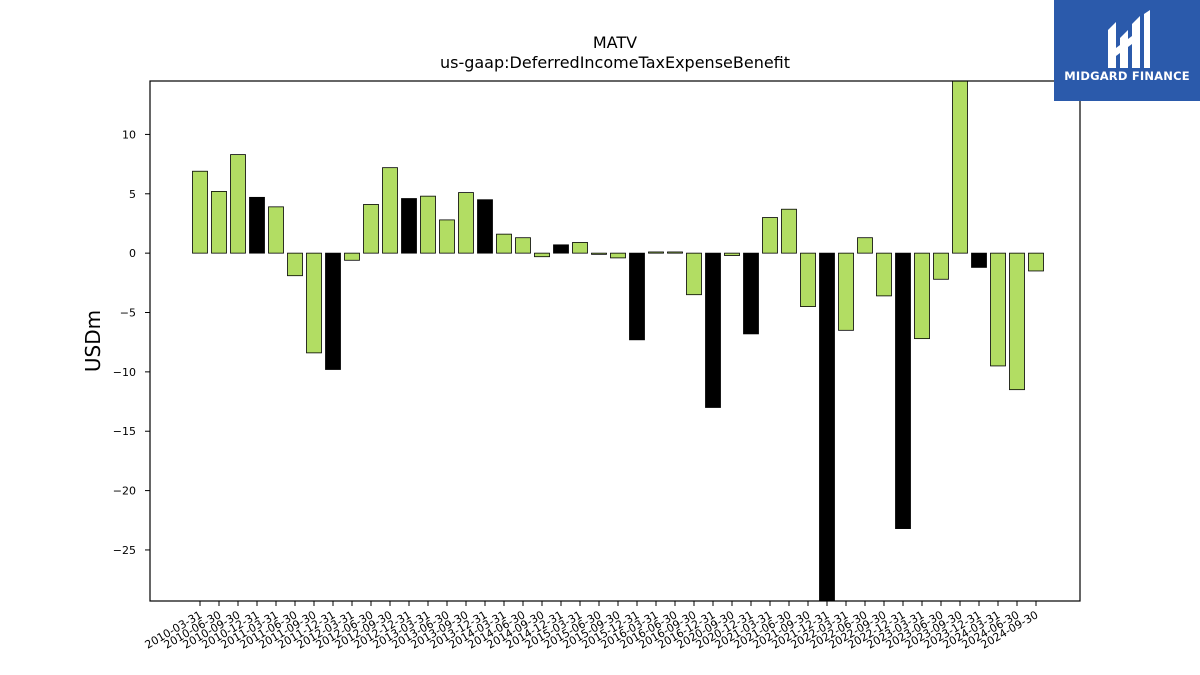 This screenshot has height=675, width=1200. I want to click on midgard-logo-icon, so click(1127, 50).